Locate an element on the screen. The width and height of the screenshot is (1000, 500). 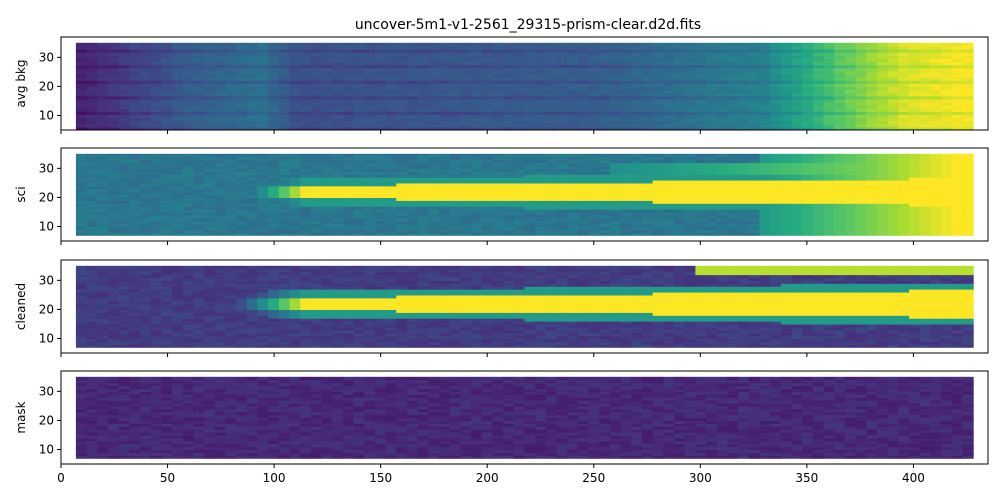
y-tick-label-3-20: 20 is located at coordinates (46, 420).